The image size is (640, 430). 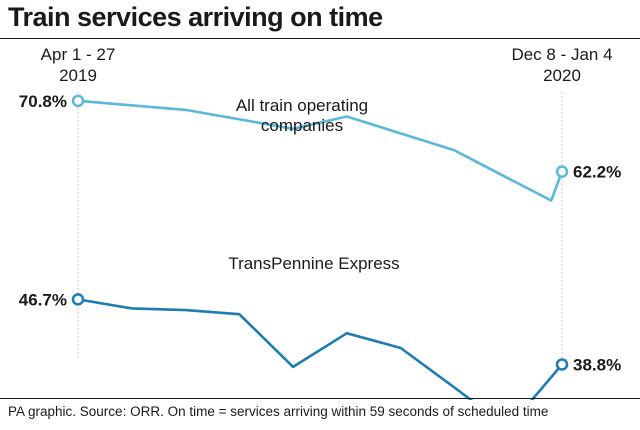 I want to click on series-2-start-point, so click(x=78, y=299).